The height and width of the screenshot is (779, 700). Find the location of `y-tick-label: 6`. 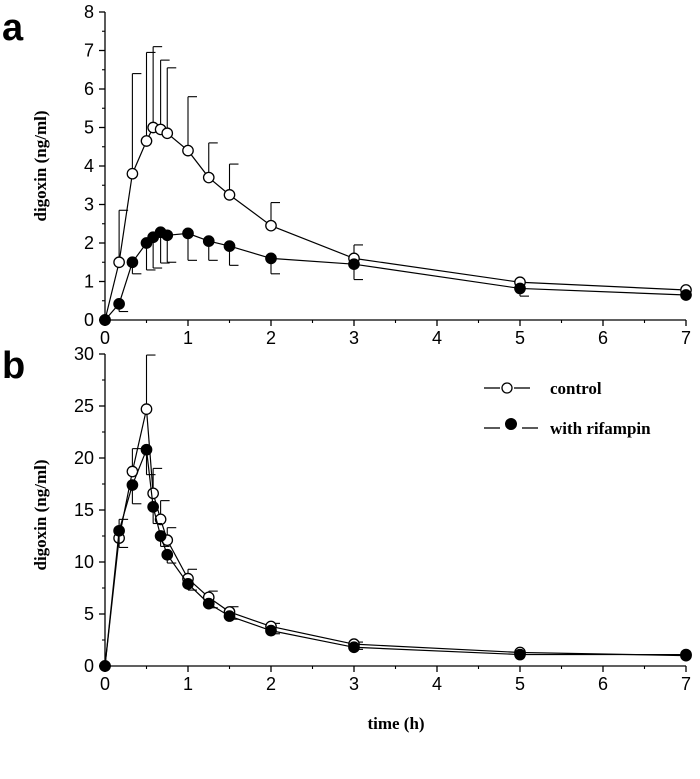

y-tick-label: 6 is located at coordinates (89, 89).